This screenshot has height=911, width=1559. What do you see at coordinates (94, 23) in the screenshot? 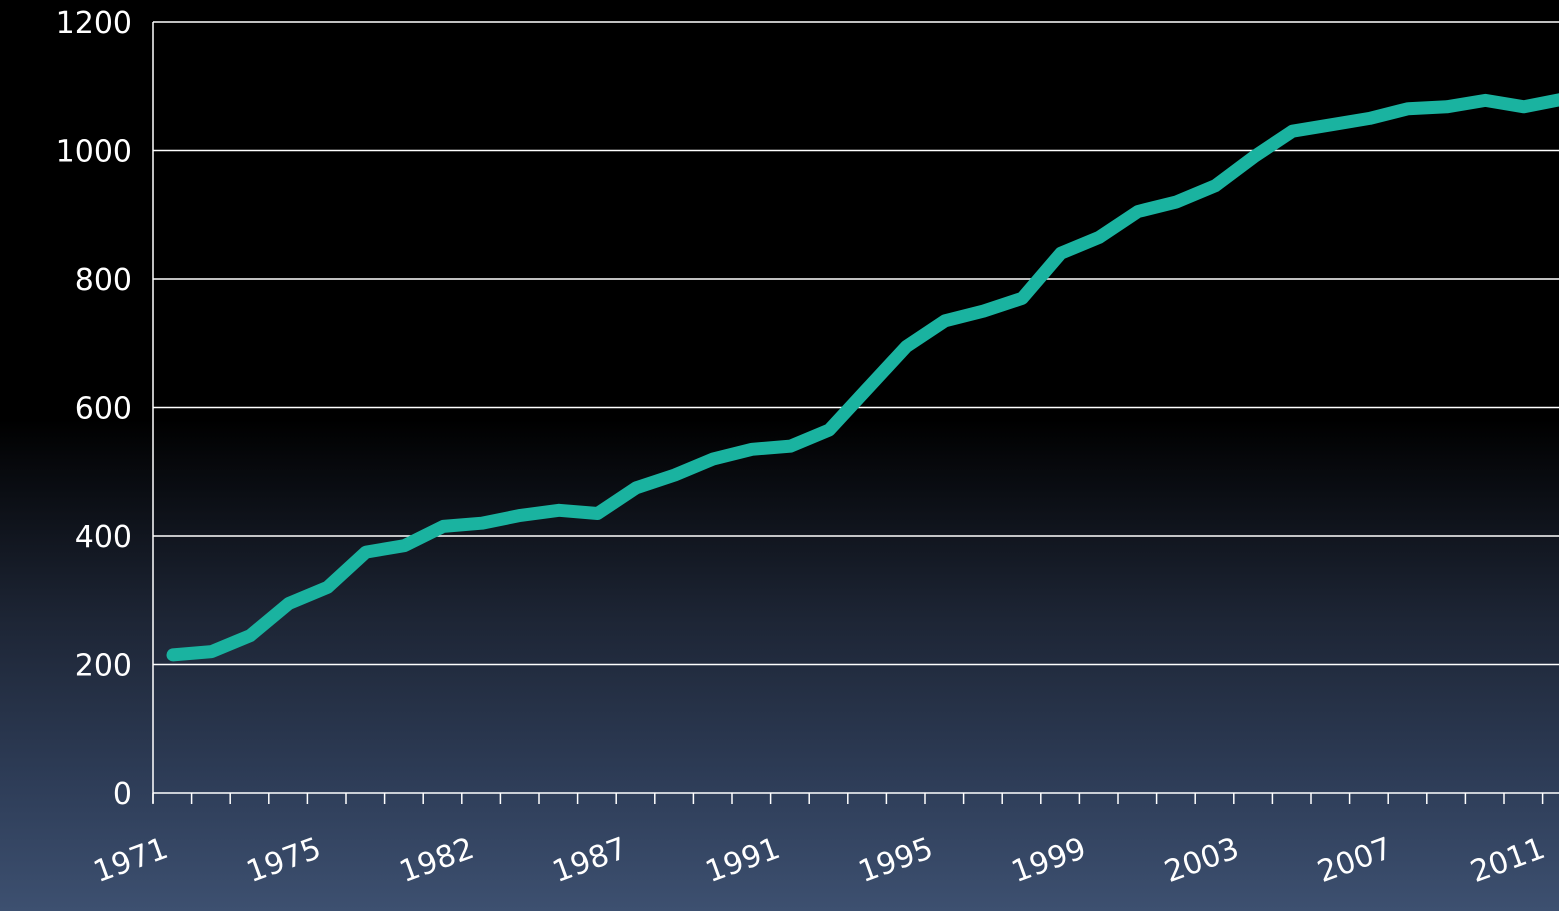
I see `y-tick-label-1200: 1200` at bounding box center [94, 23].